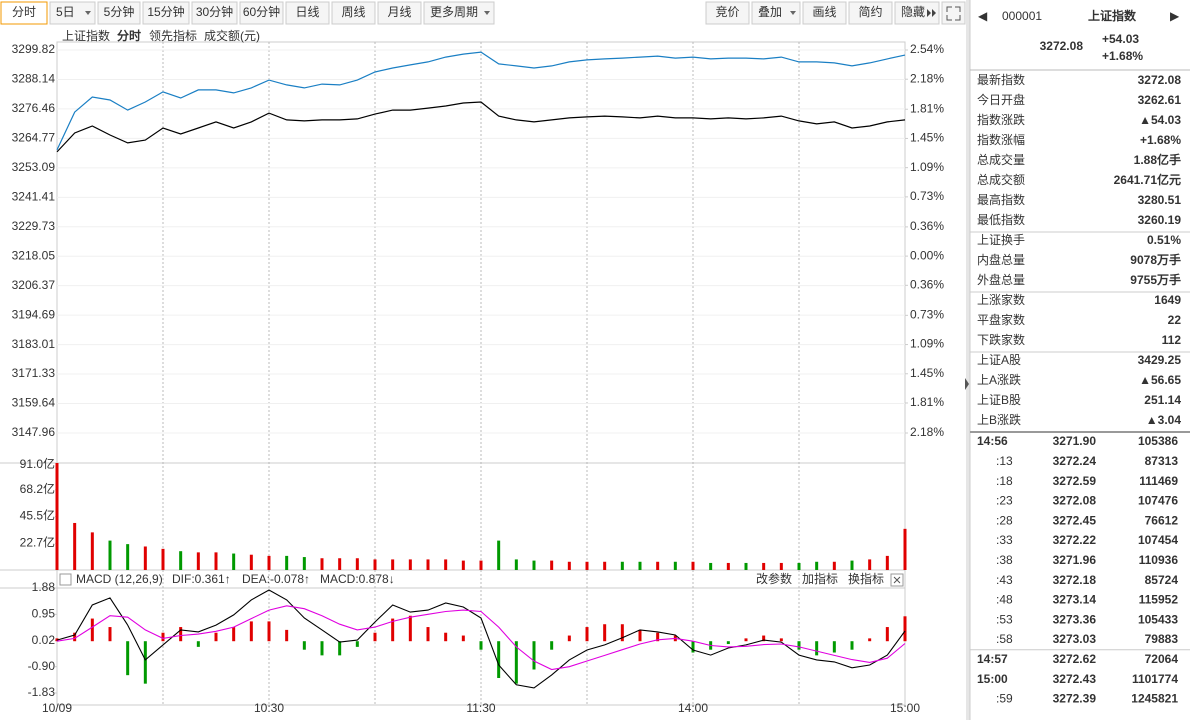  I want to click on price-tick-label: 3288.14, so click(34, 79).